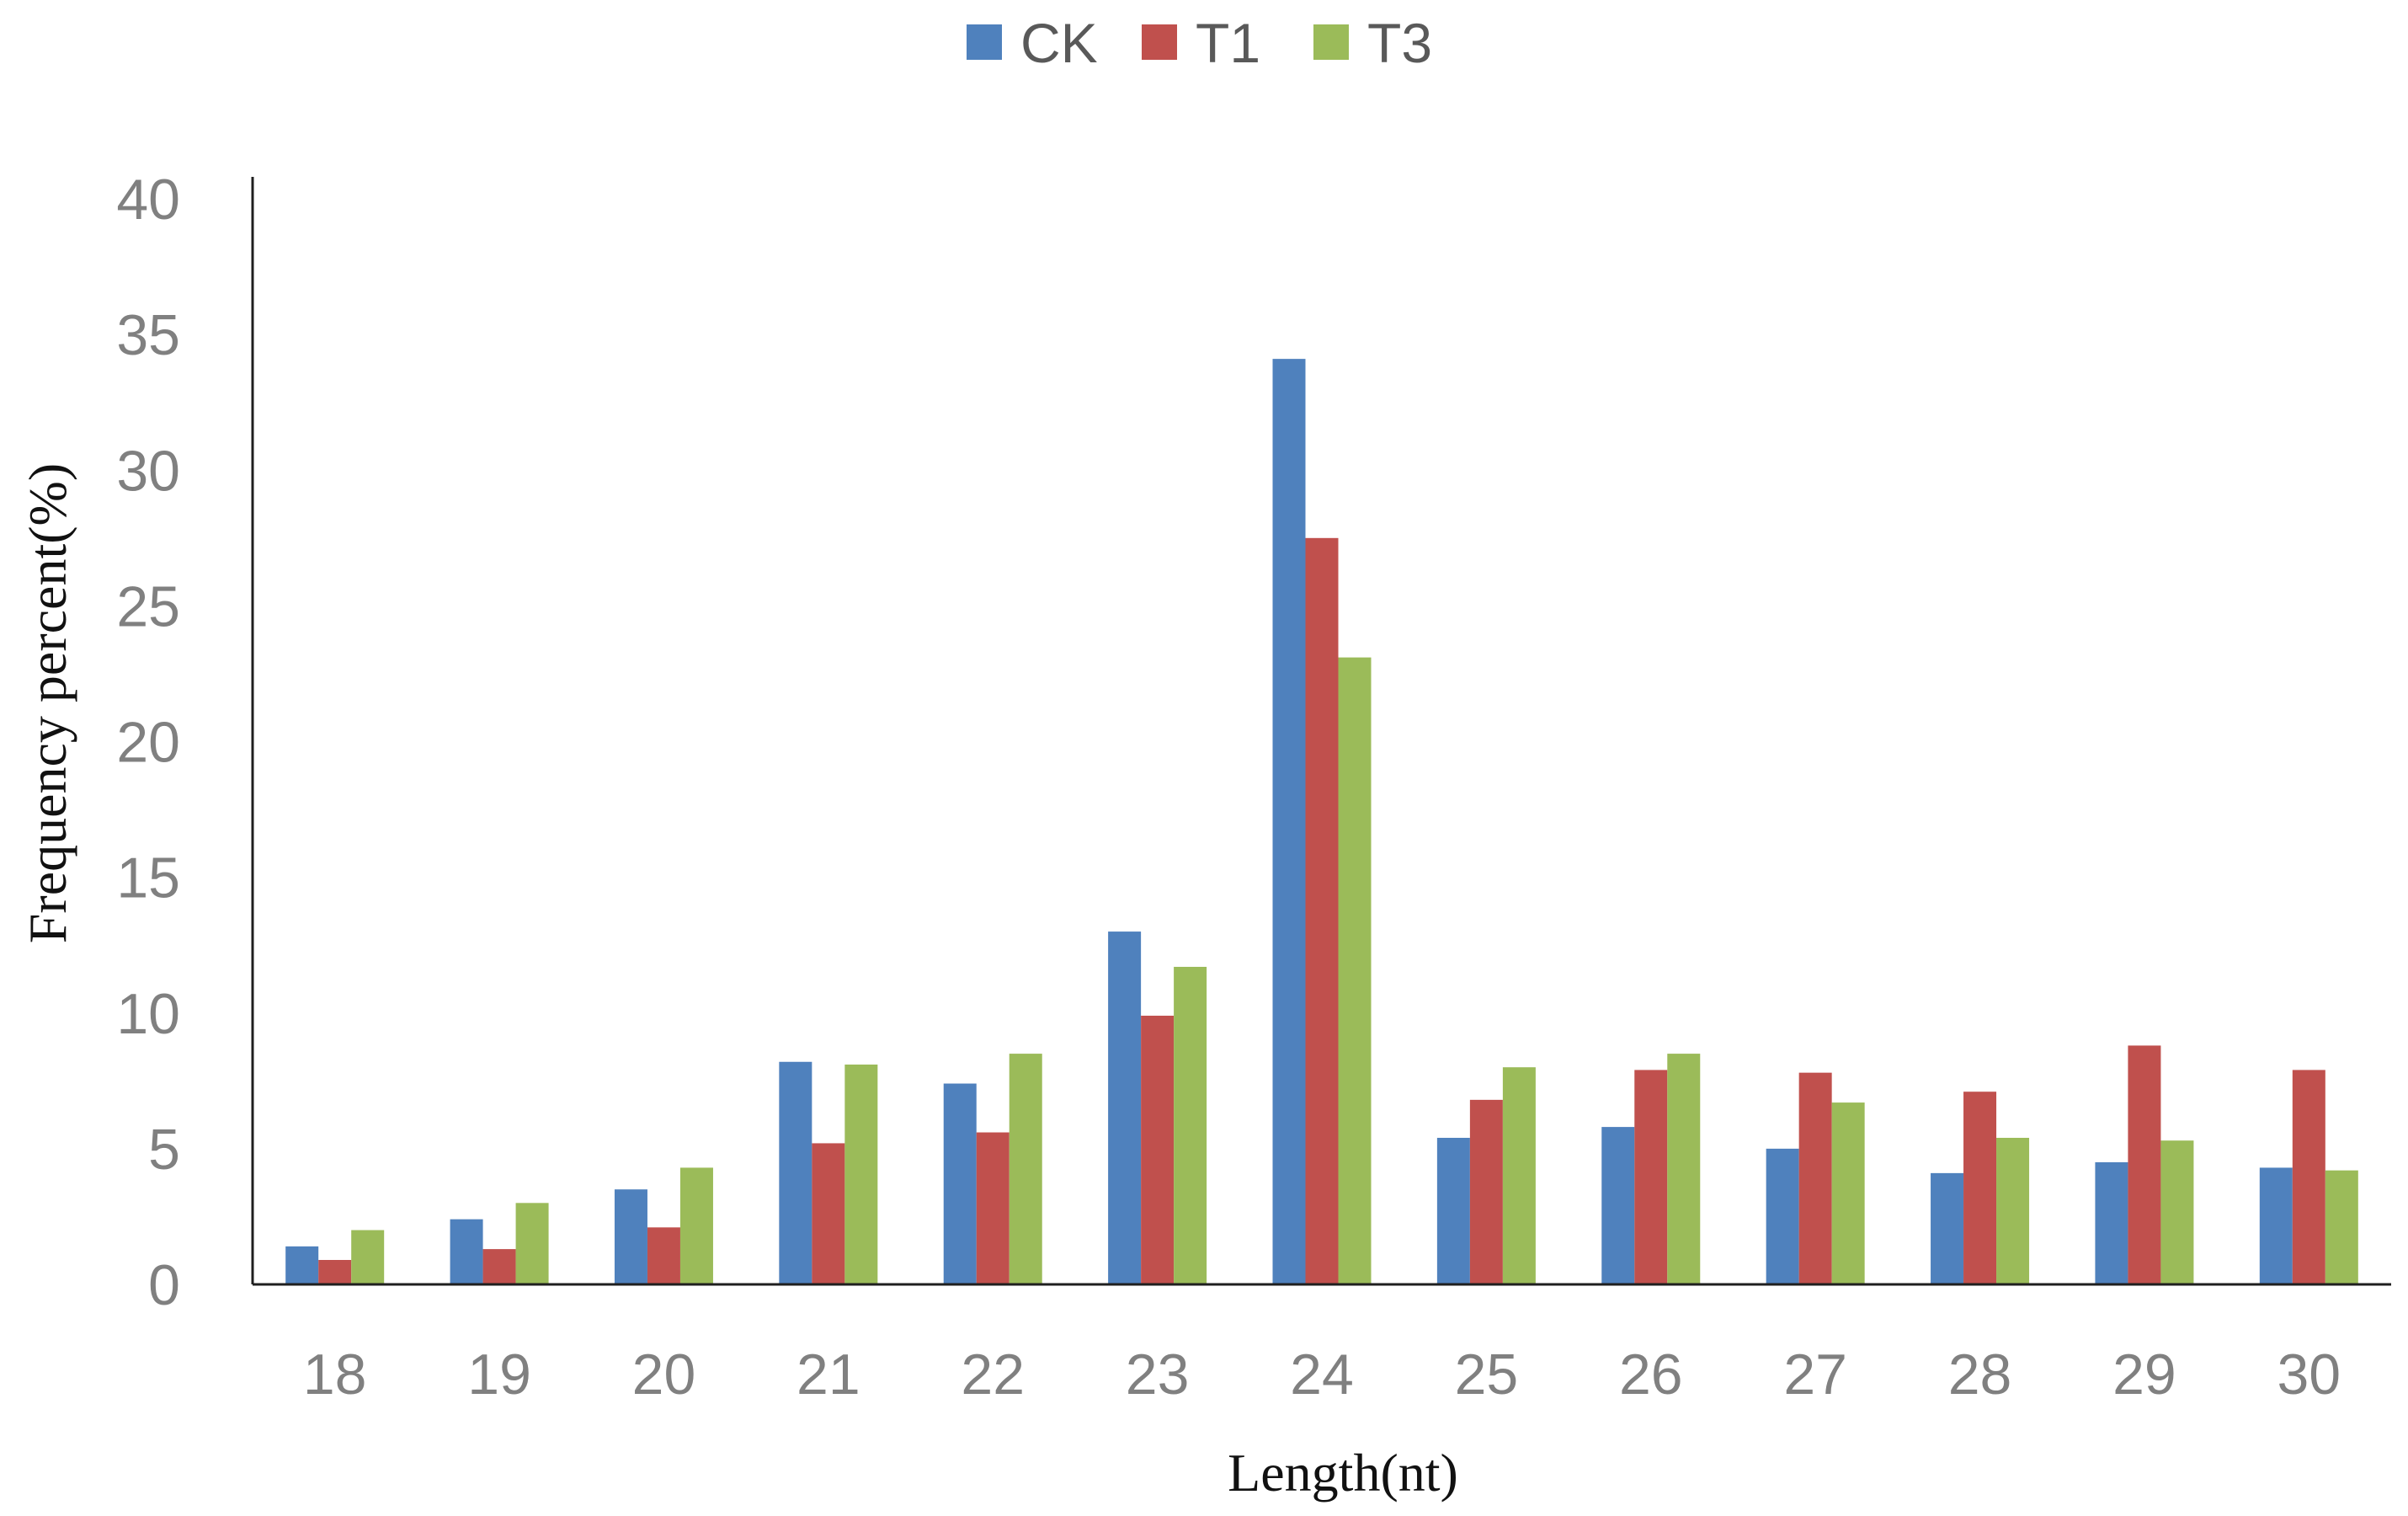 The width and height of the screenshot is (2408, 1516). Describe the element at coordinates (2144, 1375) in the screenshot. I see `x-tick-label: 29` at that location.